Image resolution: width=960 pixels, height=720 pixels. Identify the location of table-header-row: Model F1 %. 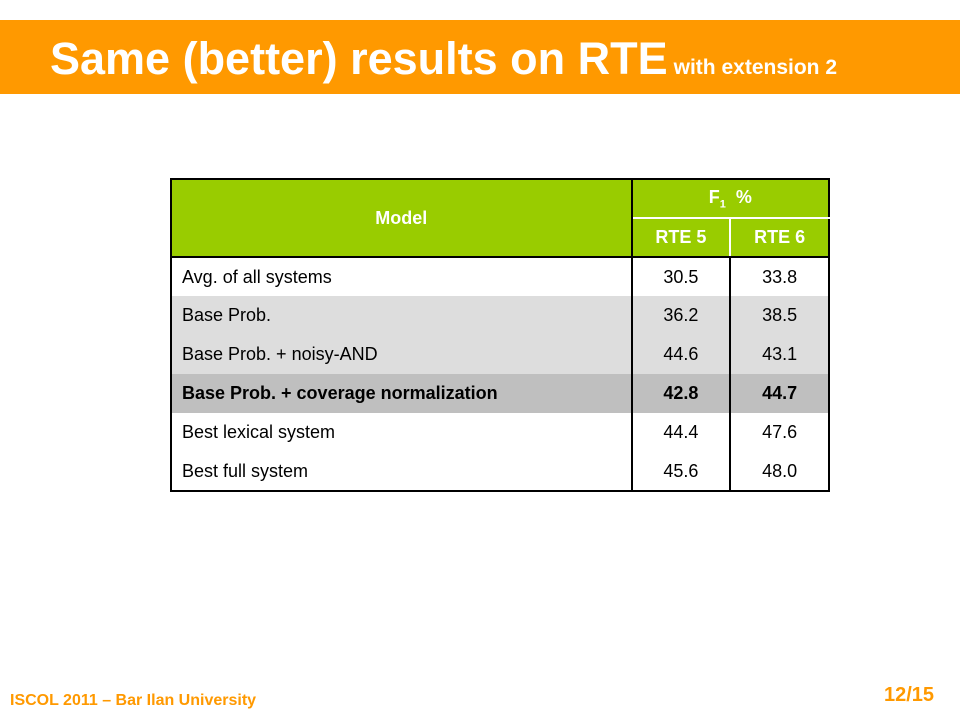
(500, 218).